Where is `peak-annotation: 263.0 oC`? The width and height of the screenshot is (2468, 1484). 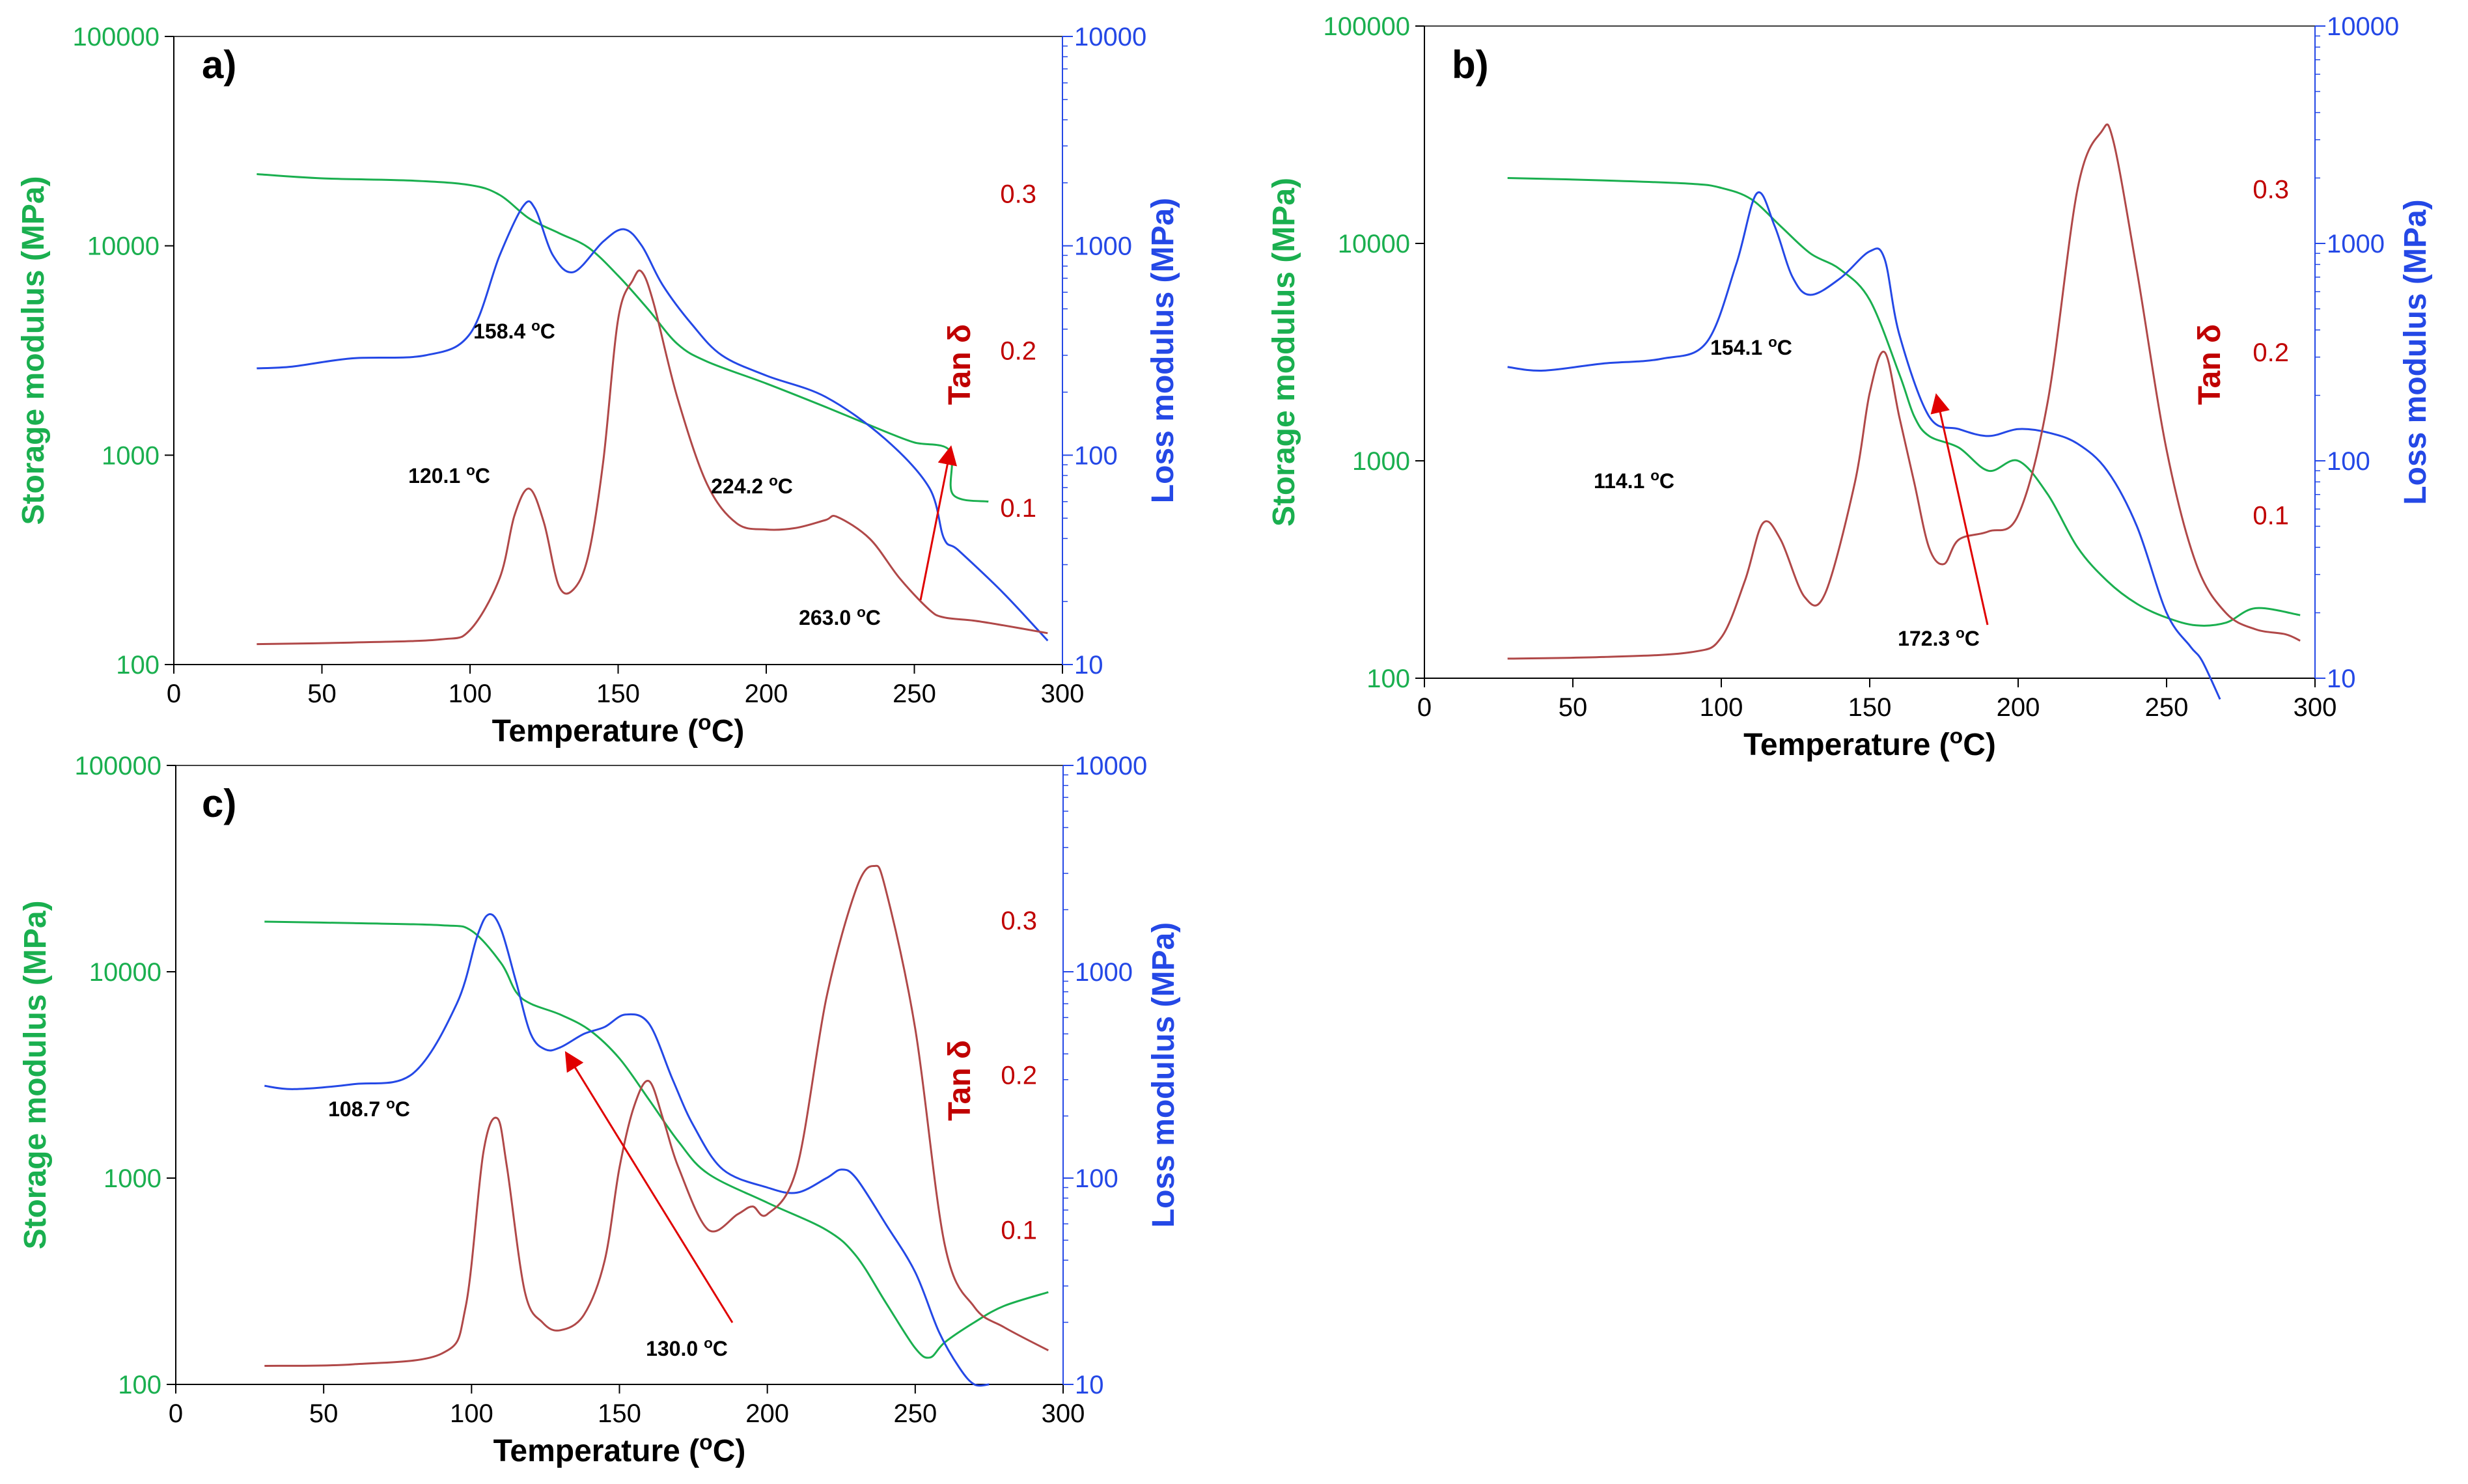
peak-annotation: 263.0 oC is located at coordinates (840, 617).